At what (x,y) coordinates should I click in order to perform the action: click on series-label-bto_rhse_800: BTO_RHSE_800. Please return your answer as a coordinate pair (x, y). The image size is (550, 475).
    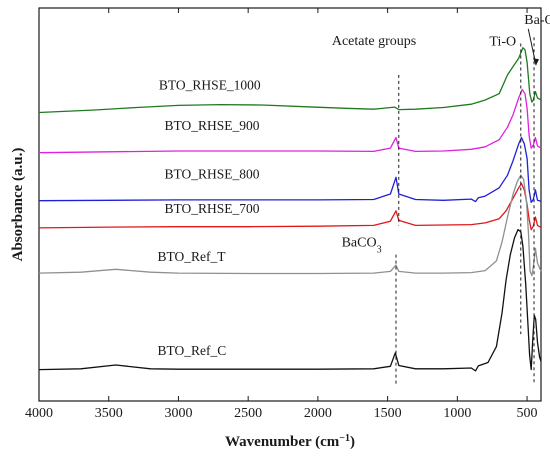
    Looking at the image, I should click on (212, 174).